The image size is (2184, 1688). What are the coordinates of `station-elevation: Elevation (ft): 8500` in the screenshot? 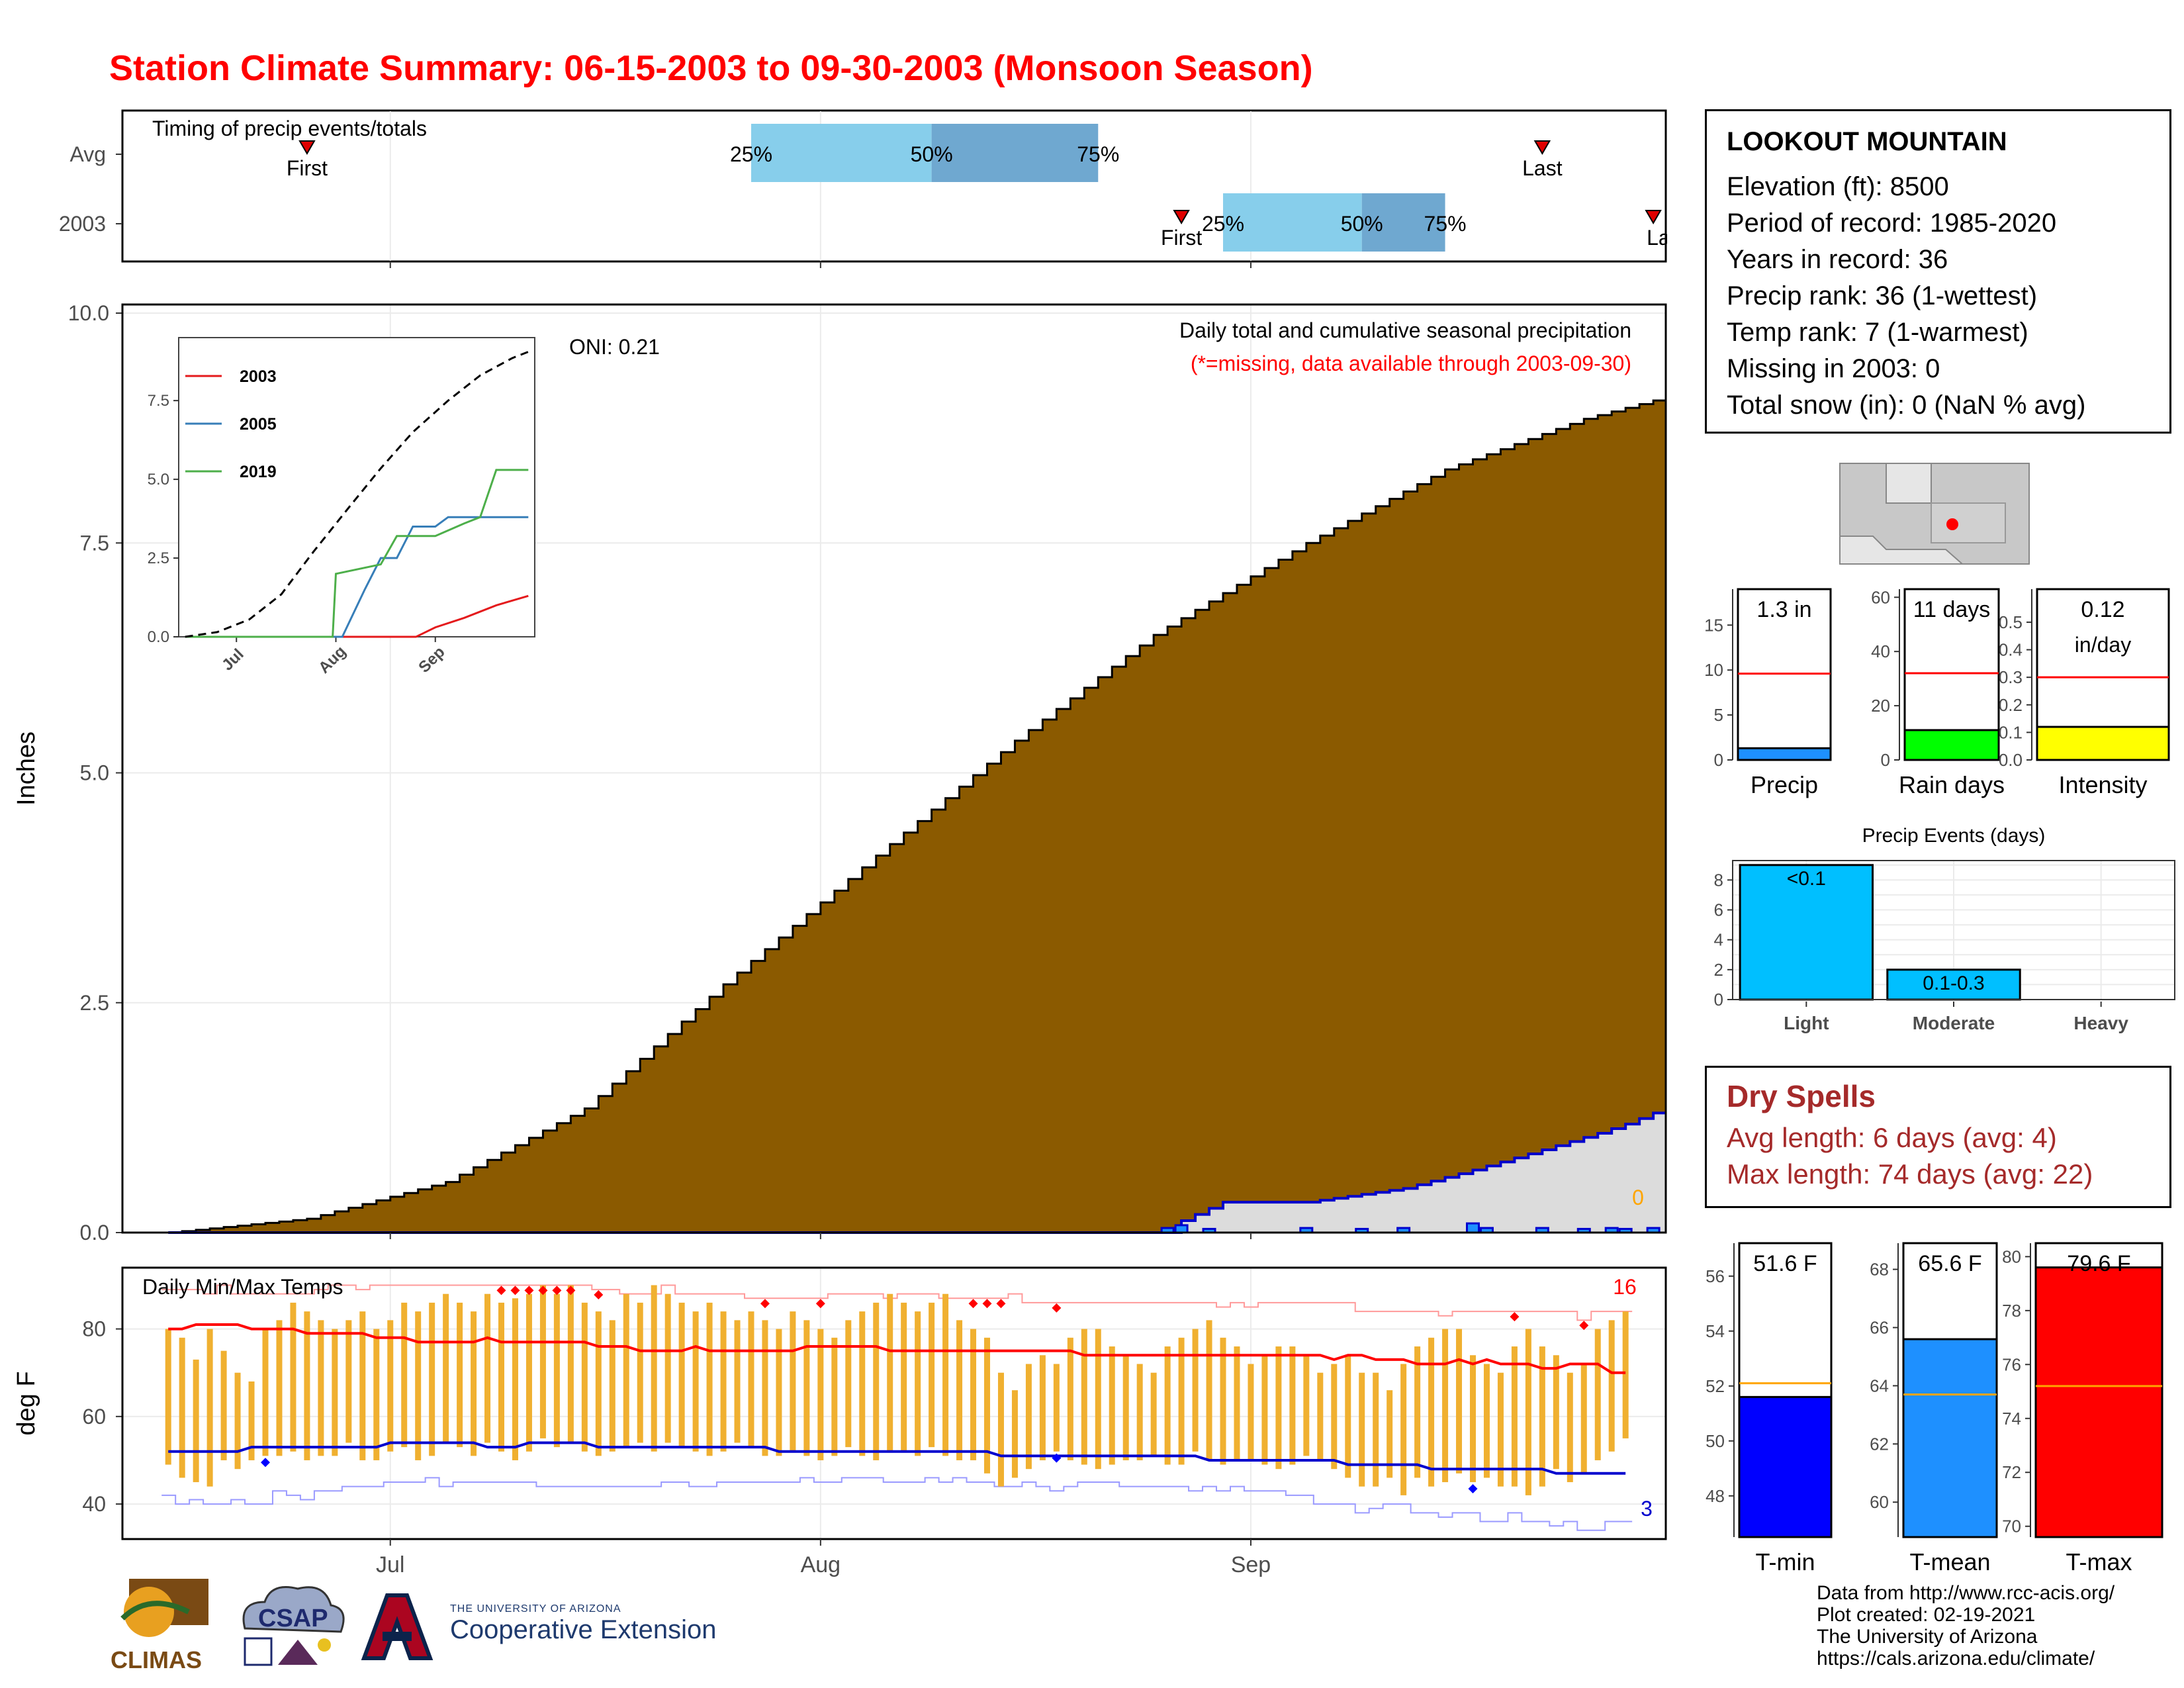 It's located at (1838, 186).